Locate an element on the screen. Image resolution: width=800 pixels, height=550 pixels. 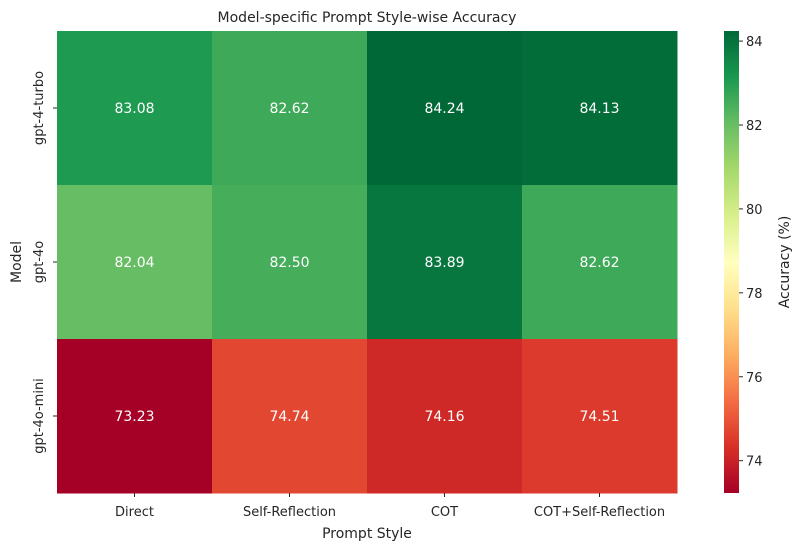
colorbar-tick-label: 82 is located at coordinates (754, 126).